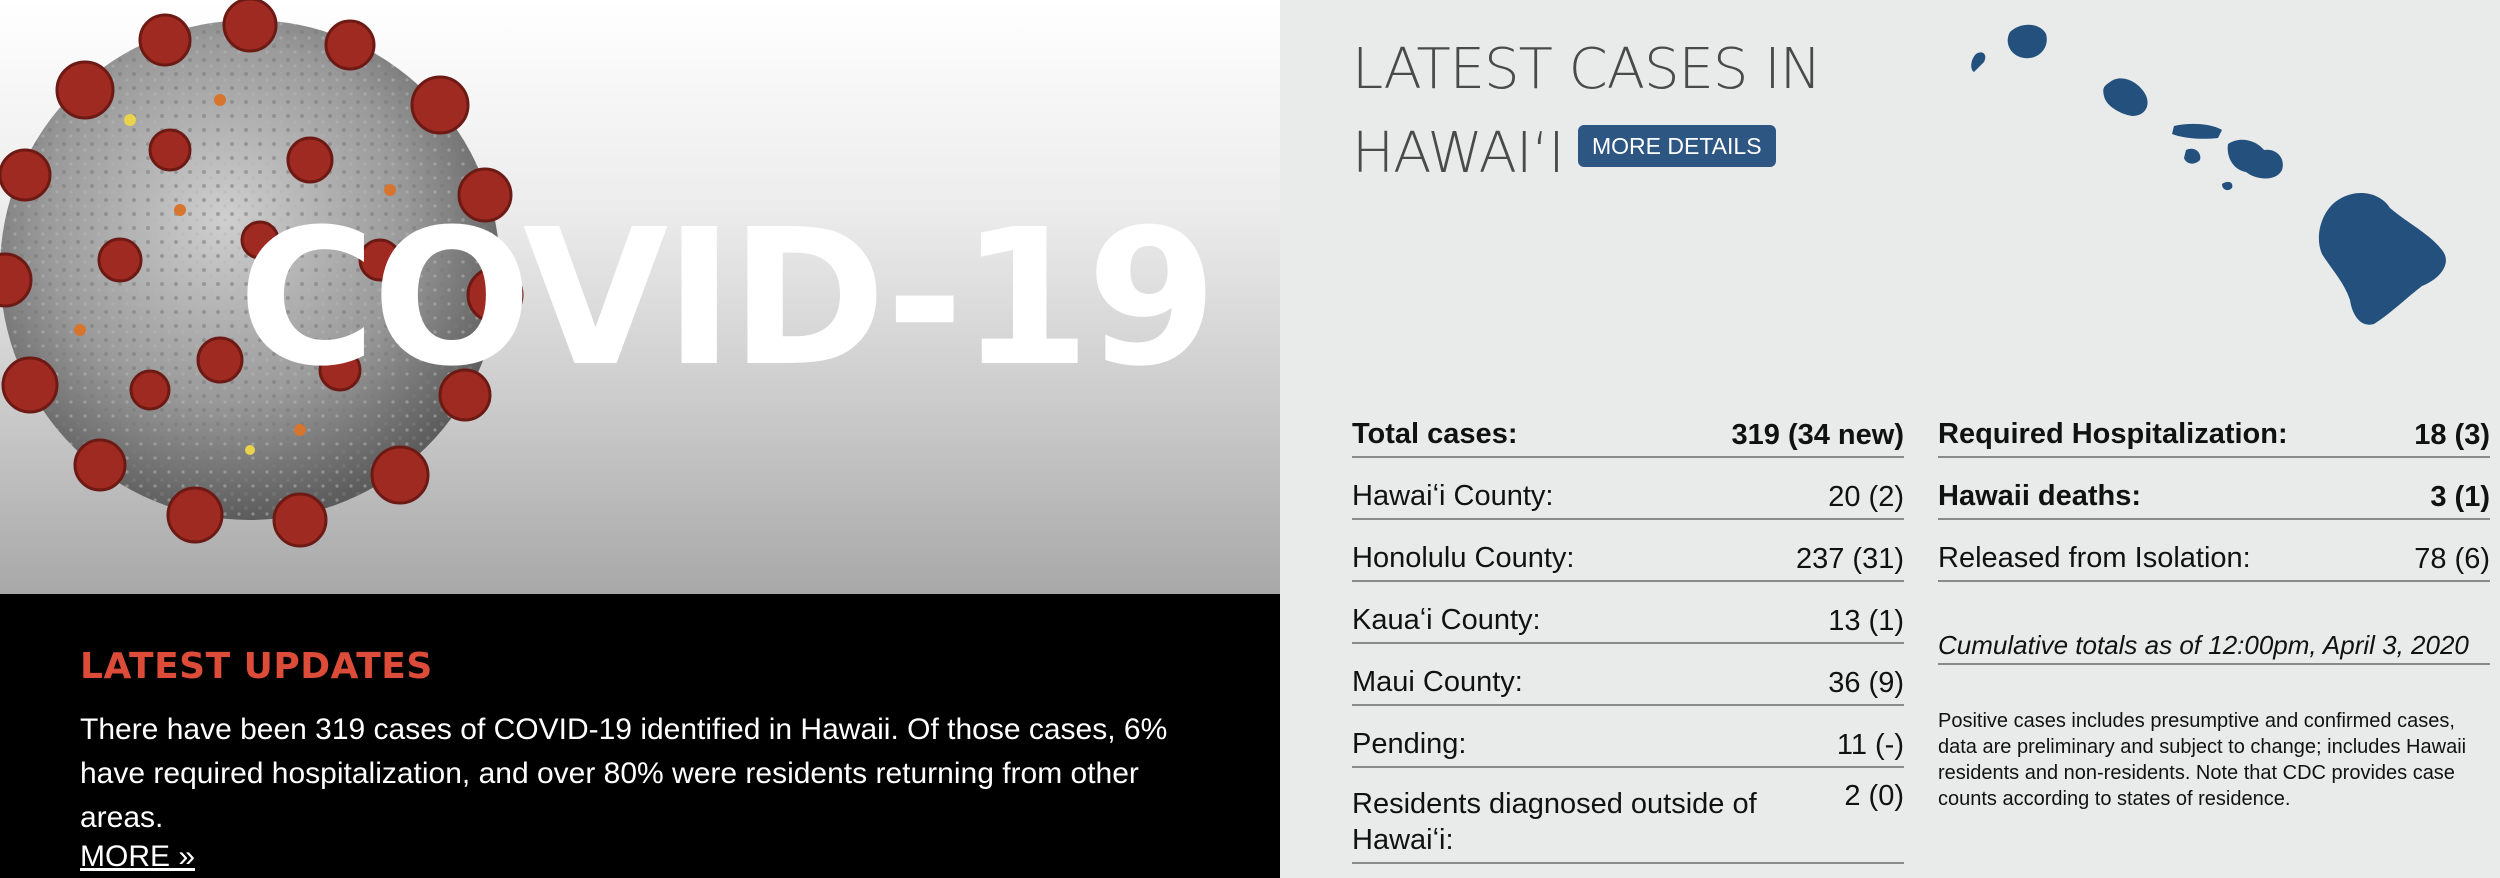  What do you see at coordinates (2208, 174) in the screenshot?
I see `hawaii-islands-map-icon` at bounding box center [2208, 174].